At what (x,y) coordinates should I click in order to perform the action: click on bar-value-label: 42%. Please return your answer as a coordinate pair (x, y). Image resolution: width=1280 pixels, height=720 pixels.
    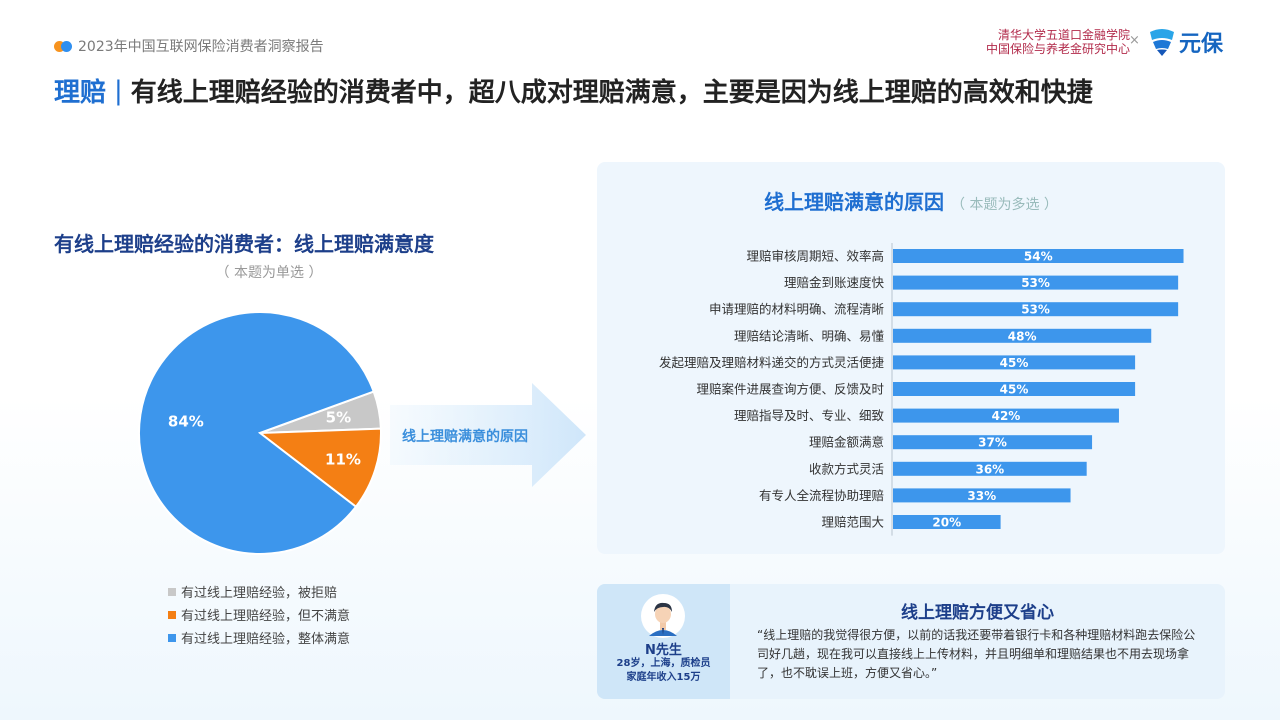
    Looking at the image, I should click on (1006, 416).